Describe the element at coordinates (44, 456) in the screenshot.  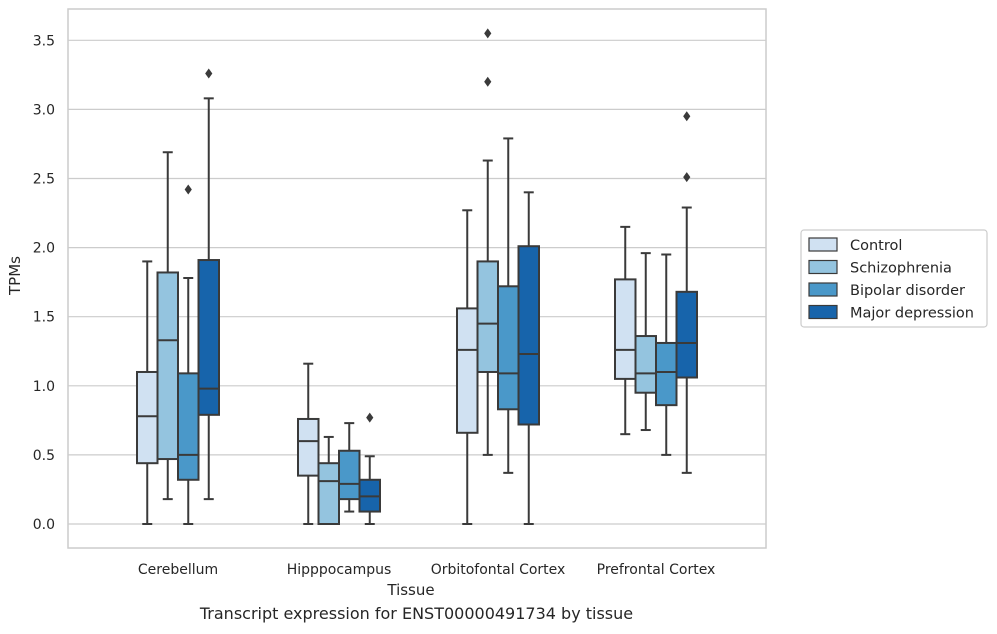
I see `y-tick-label: 0.5` at that location.